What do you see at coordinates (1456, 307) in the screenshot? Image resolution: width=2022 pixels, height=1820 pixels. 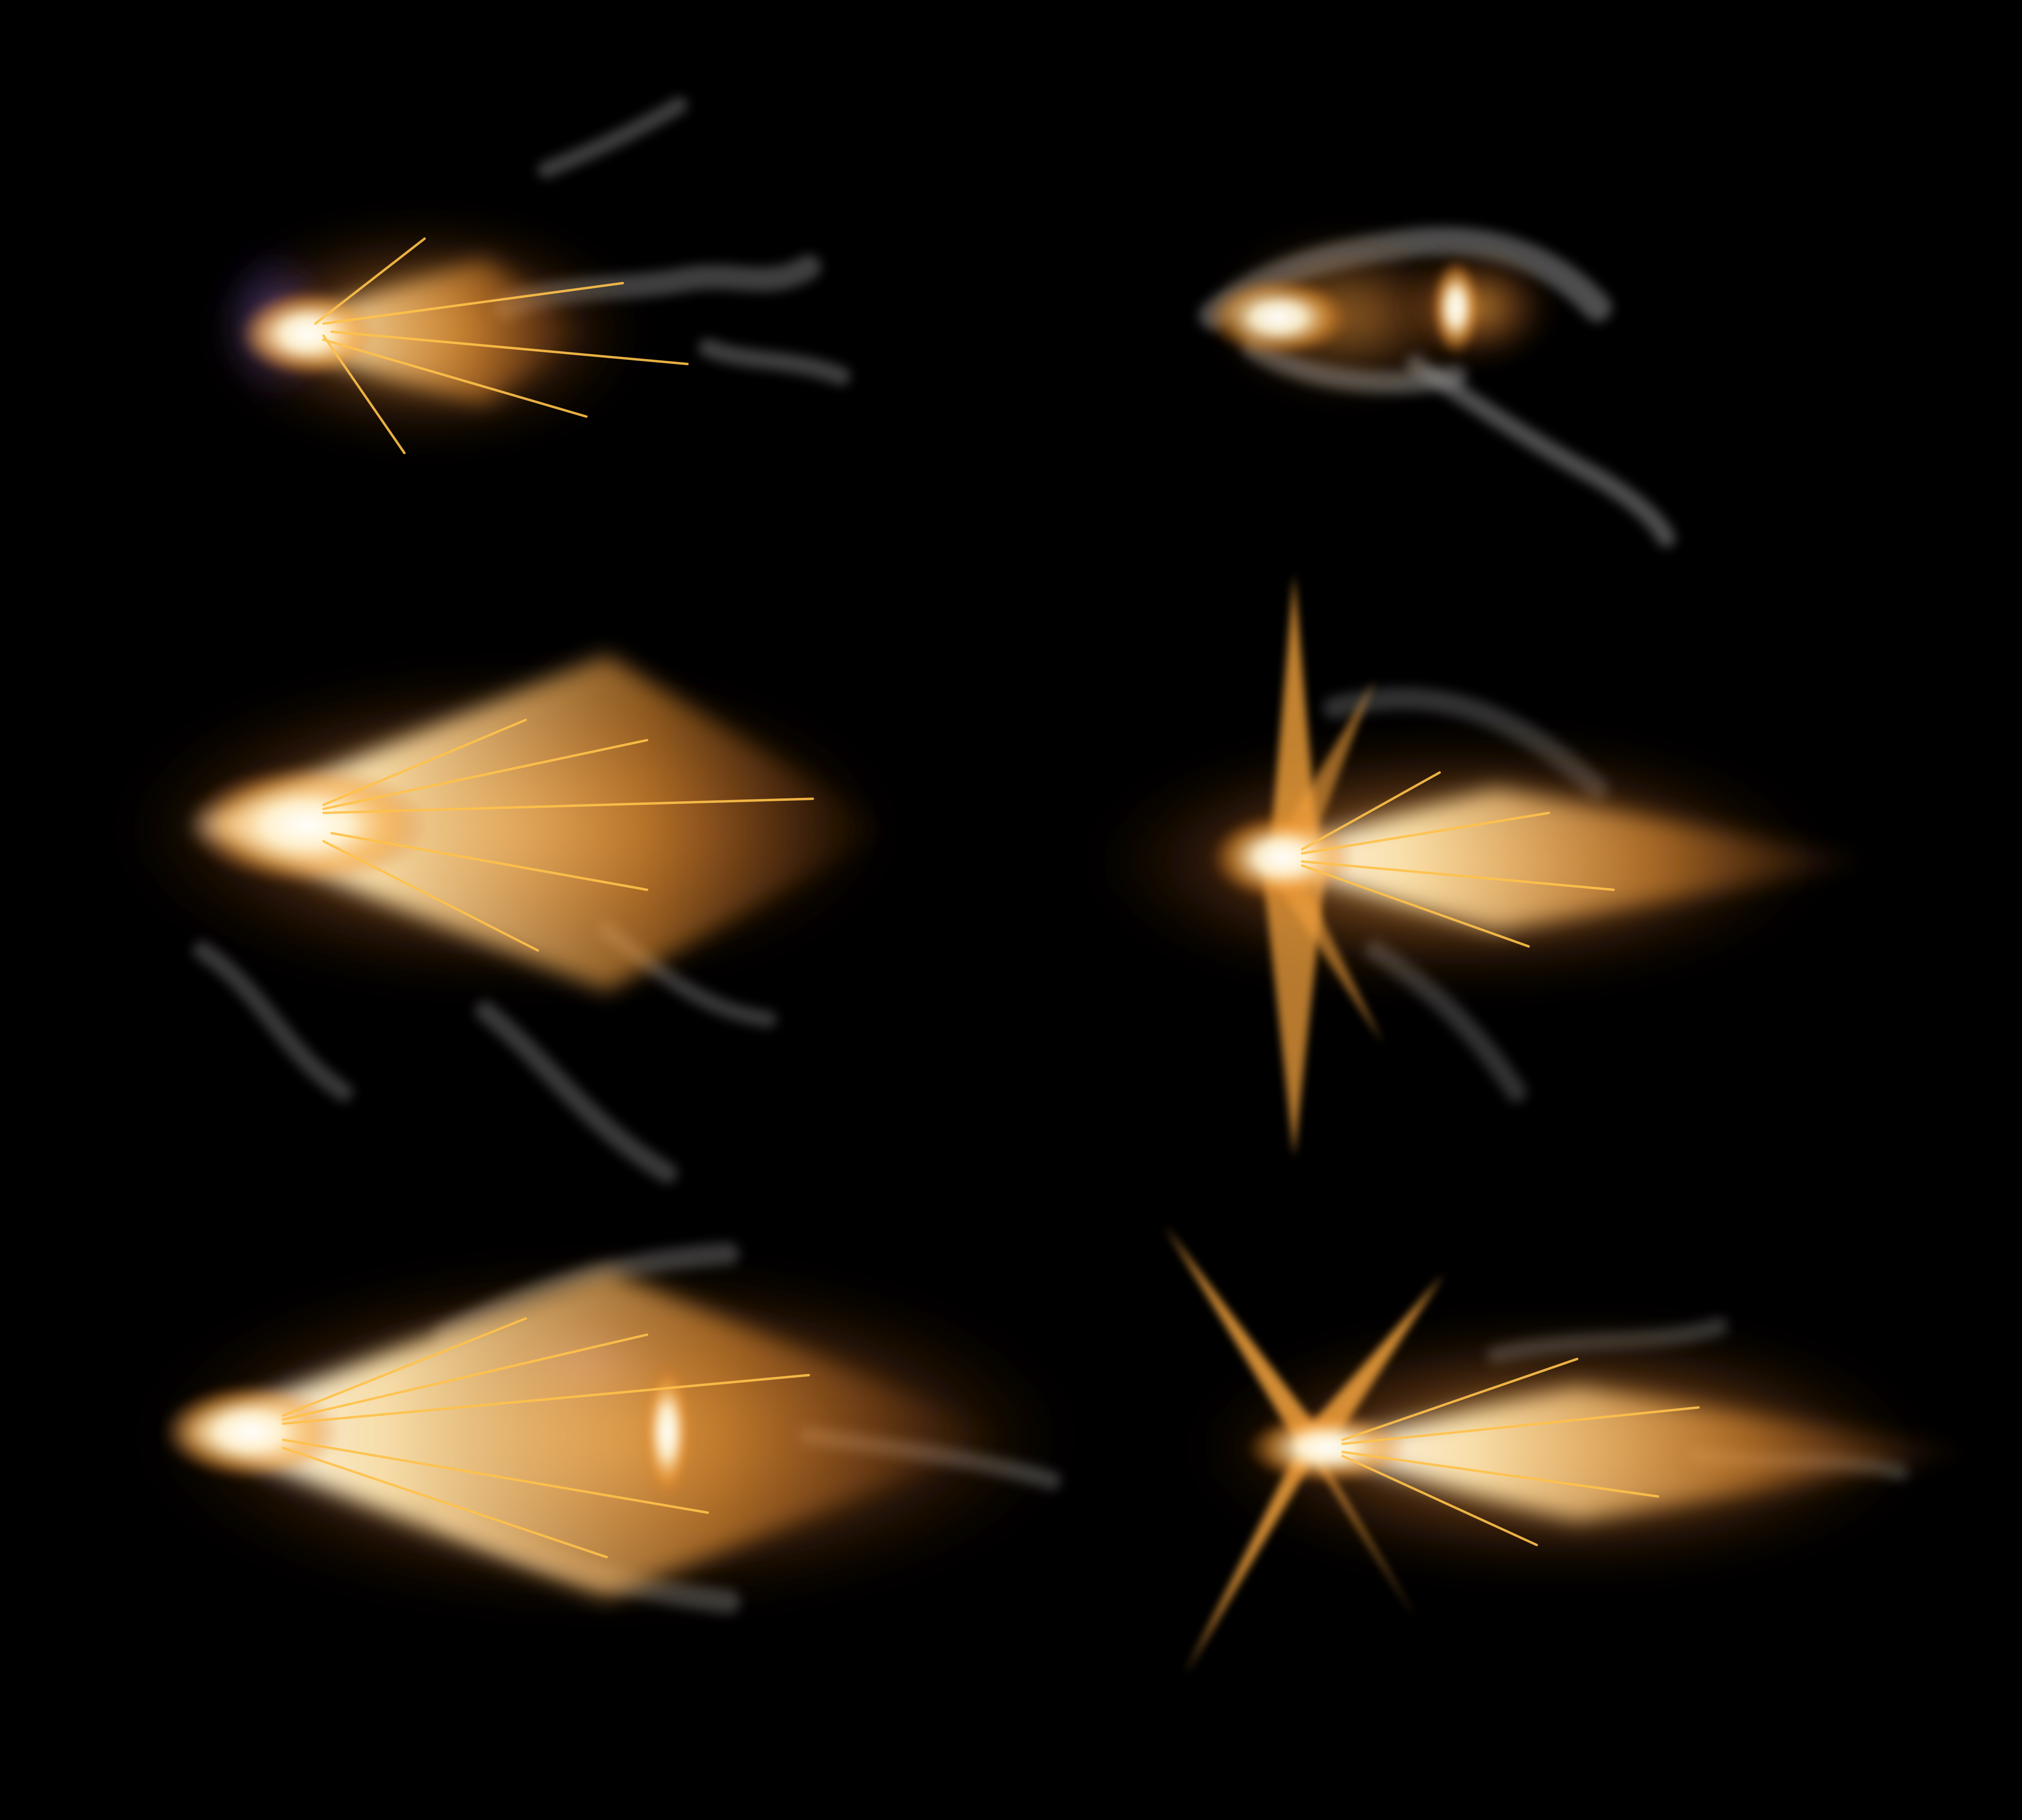 I see `puff-2-core` at bounding box center [1456, 307].